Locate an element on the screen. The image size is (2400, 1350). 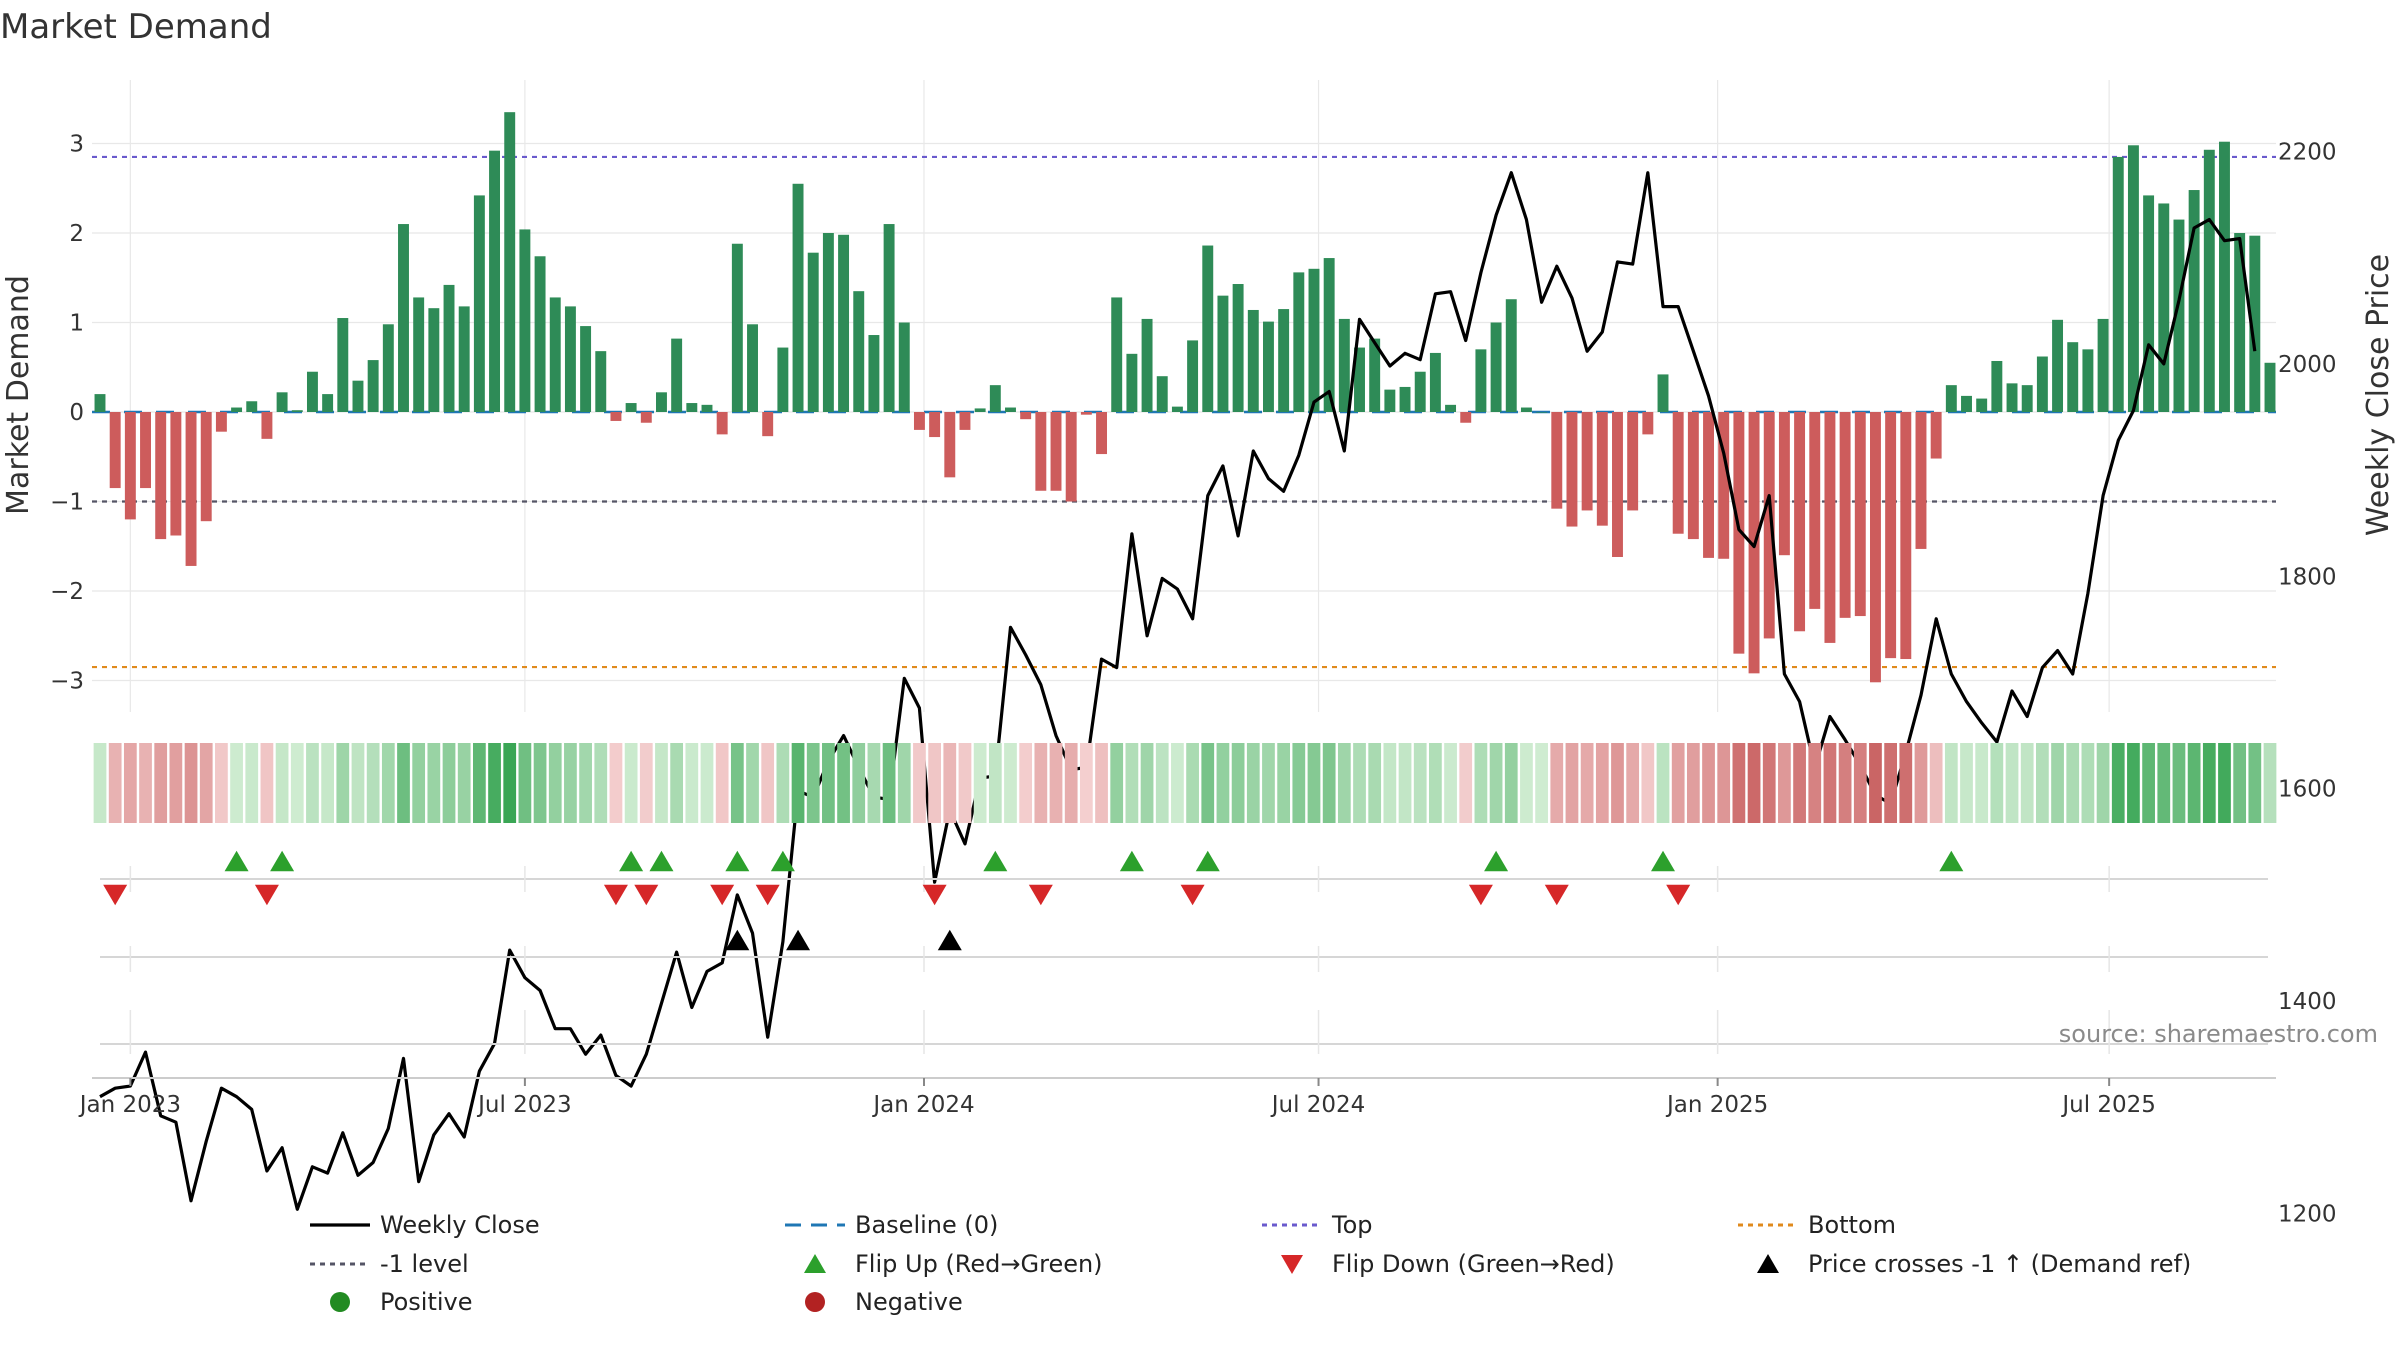
legend-label: Top is located at coordinates (1352, 1225).